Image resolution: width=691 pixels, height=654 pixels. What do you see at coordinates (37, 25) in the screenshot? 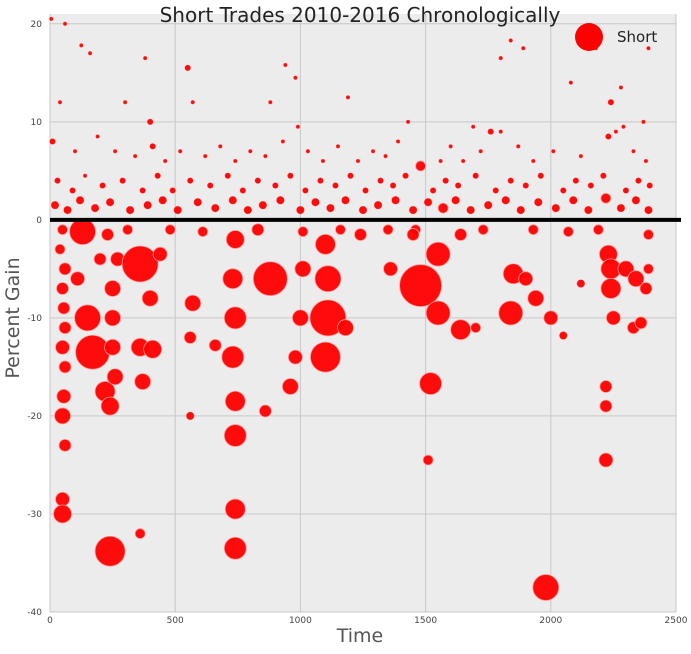
I see `y-tick-label: 20` at bounding box center [37, 25].